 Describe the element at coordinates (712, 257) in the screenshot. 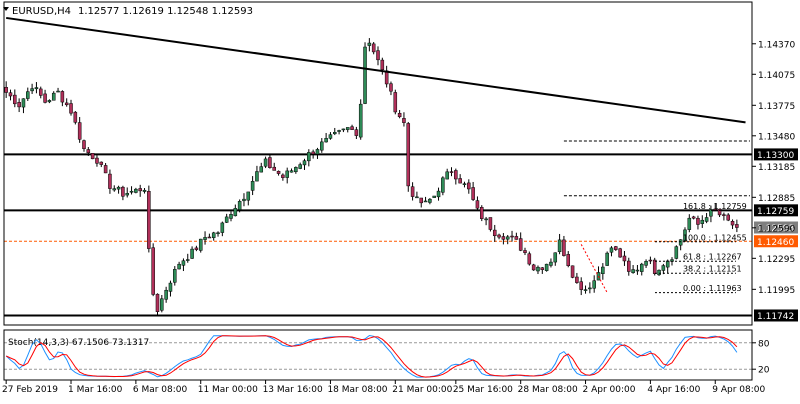

I see `fib-level-label: 61.8 : 1.12267` at that location.